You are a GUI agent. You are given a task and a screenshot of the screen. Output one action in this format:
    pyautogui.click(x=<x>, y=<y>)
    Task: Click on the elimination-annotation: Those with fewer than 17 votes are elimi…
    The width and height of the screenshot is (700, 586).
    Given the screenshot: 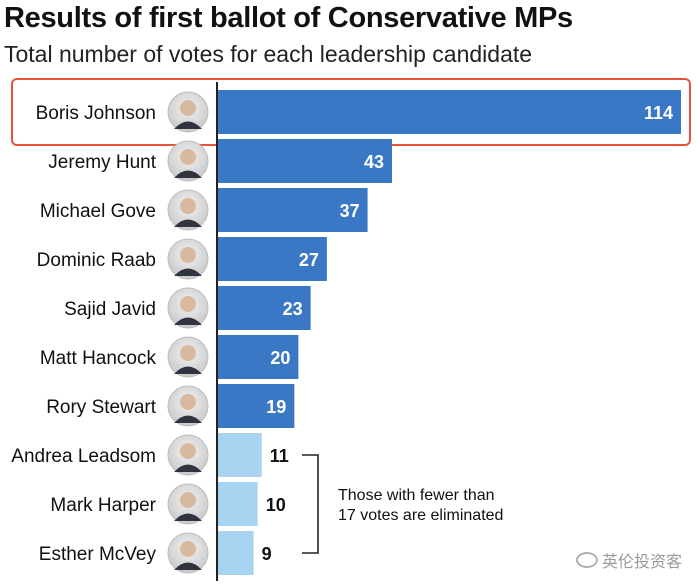 What is the action you would take?
    pyautogui.click(x=402, y=504)
    